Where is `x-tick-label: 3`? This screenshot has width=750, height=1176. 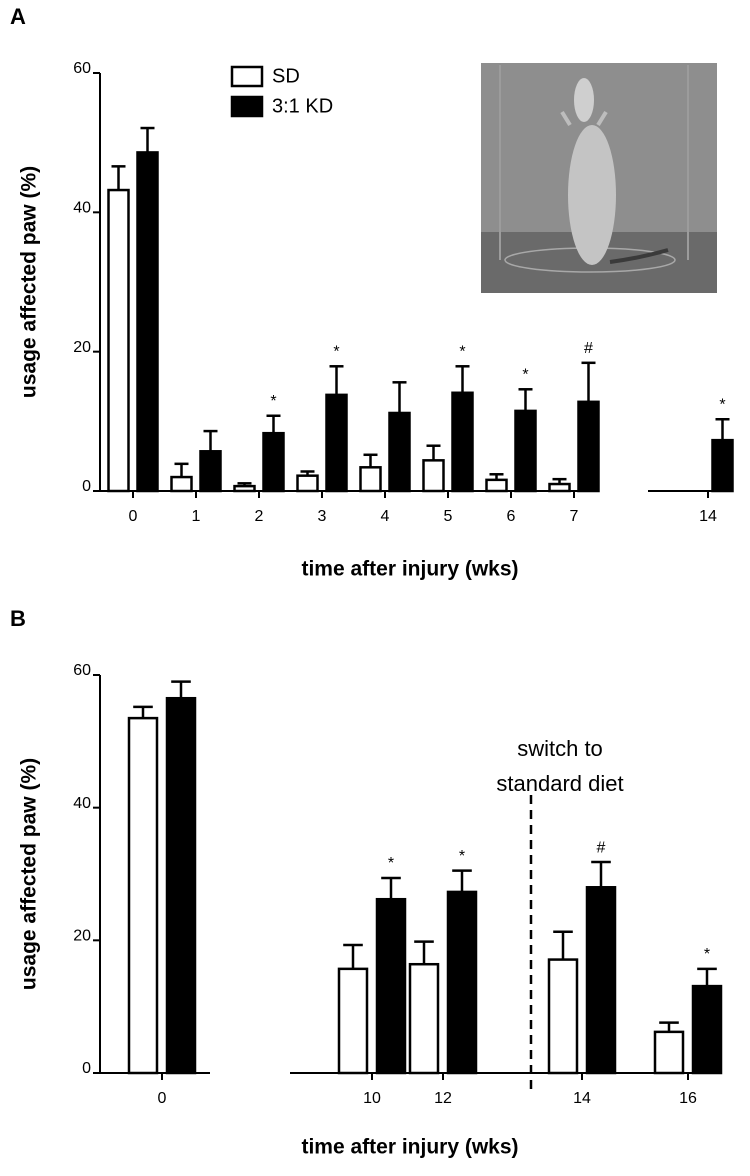
x-tick-label: 3 is located at coordinates (322, 516).